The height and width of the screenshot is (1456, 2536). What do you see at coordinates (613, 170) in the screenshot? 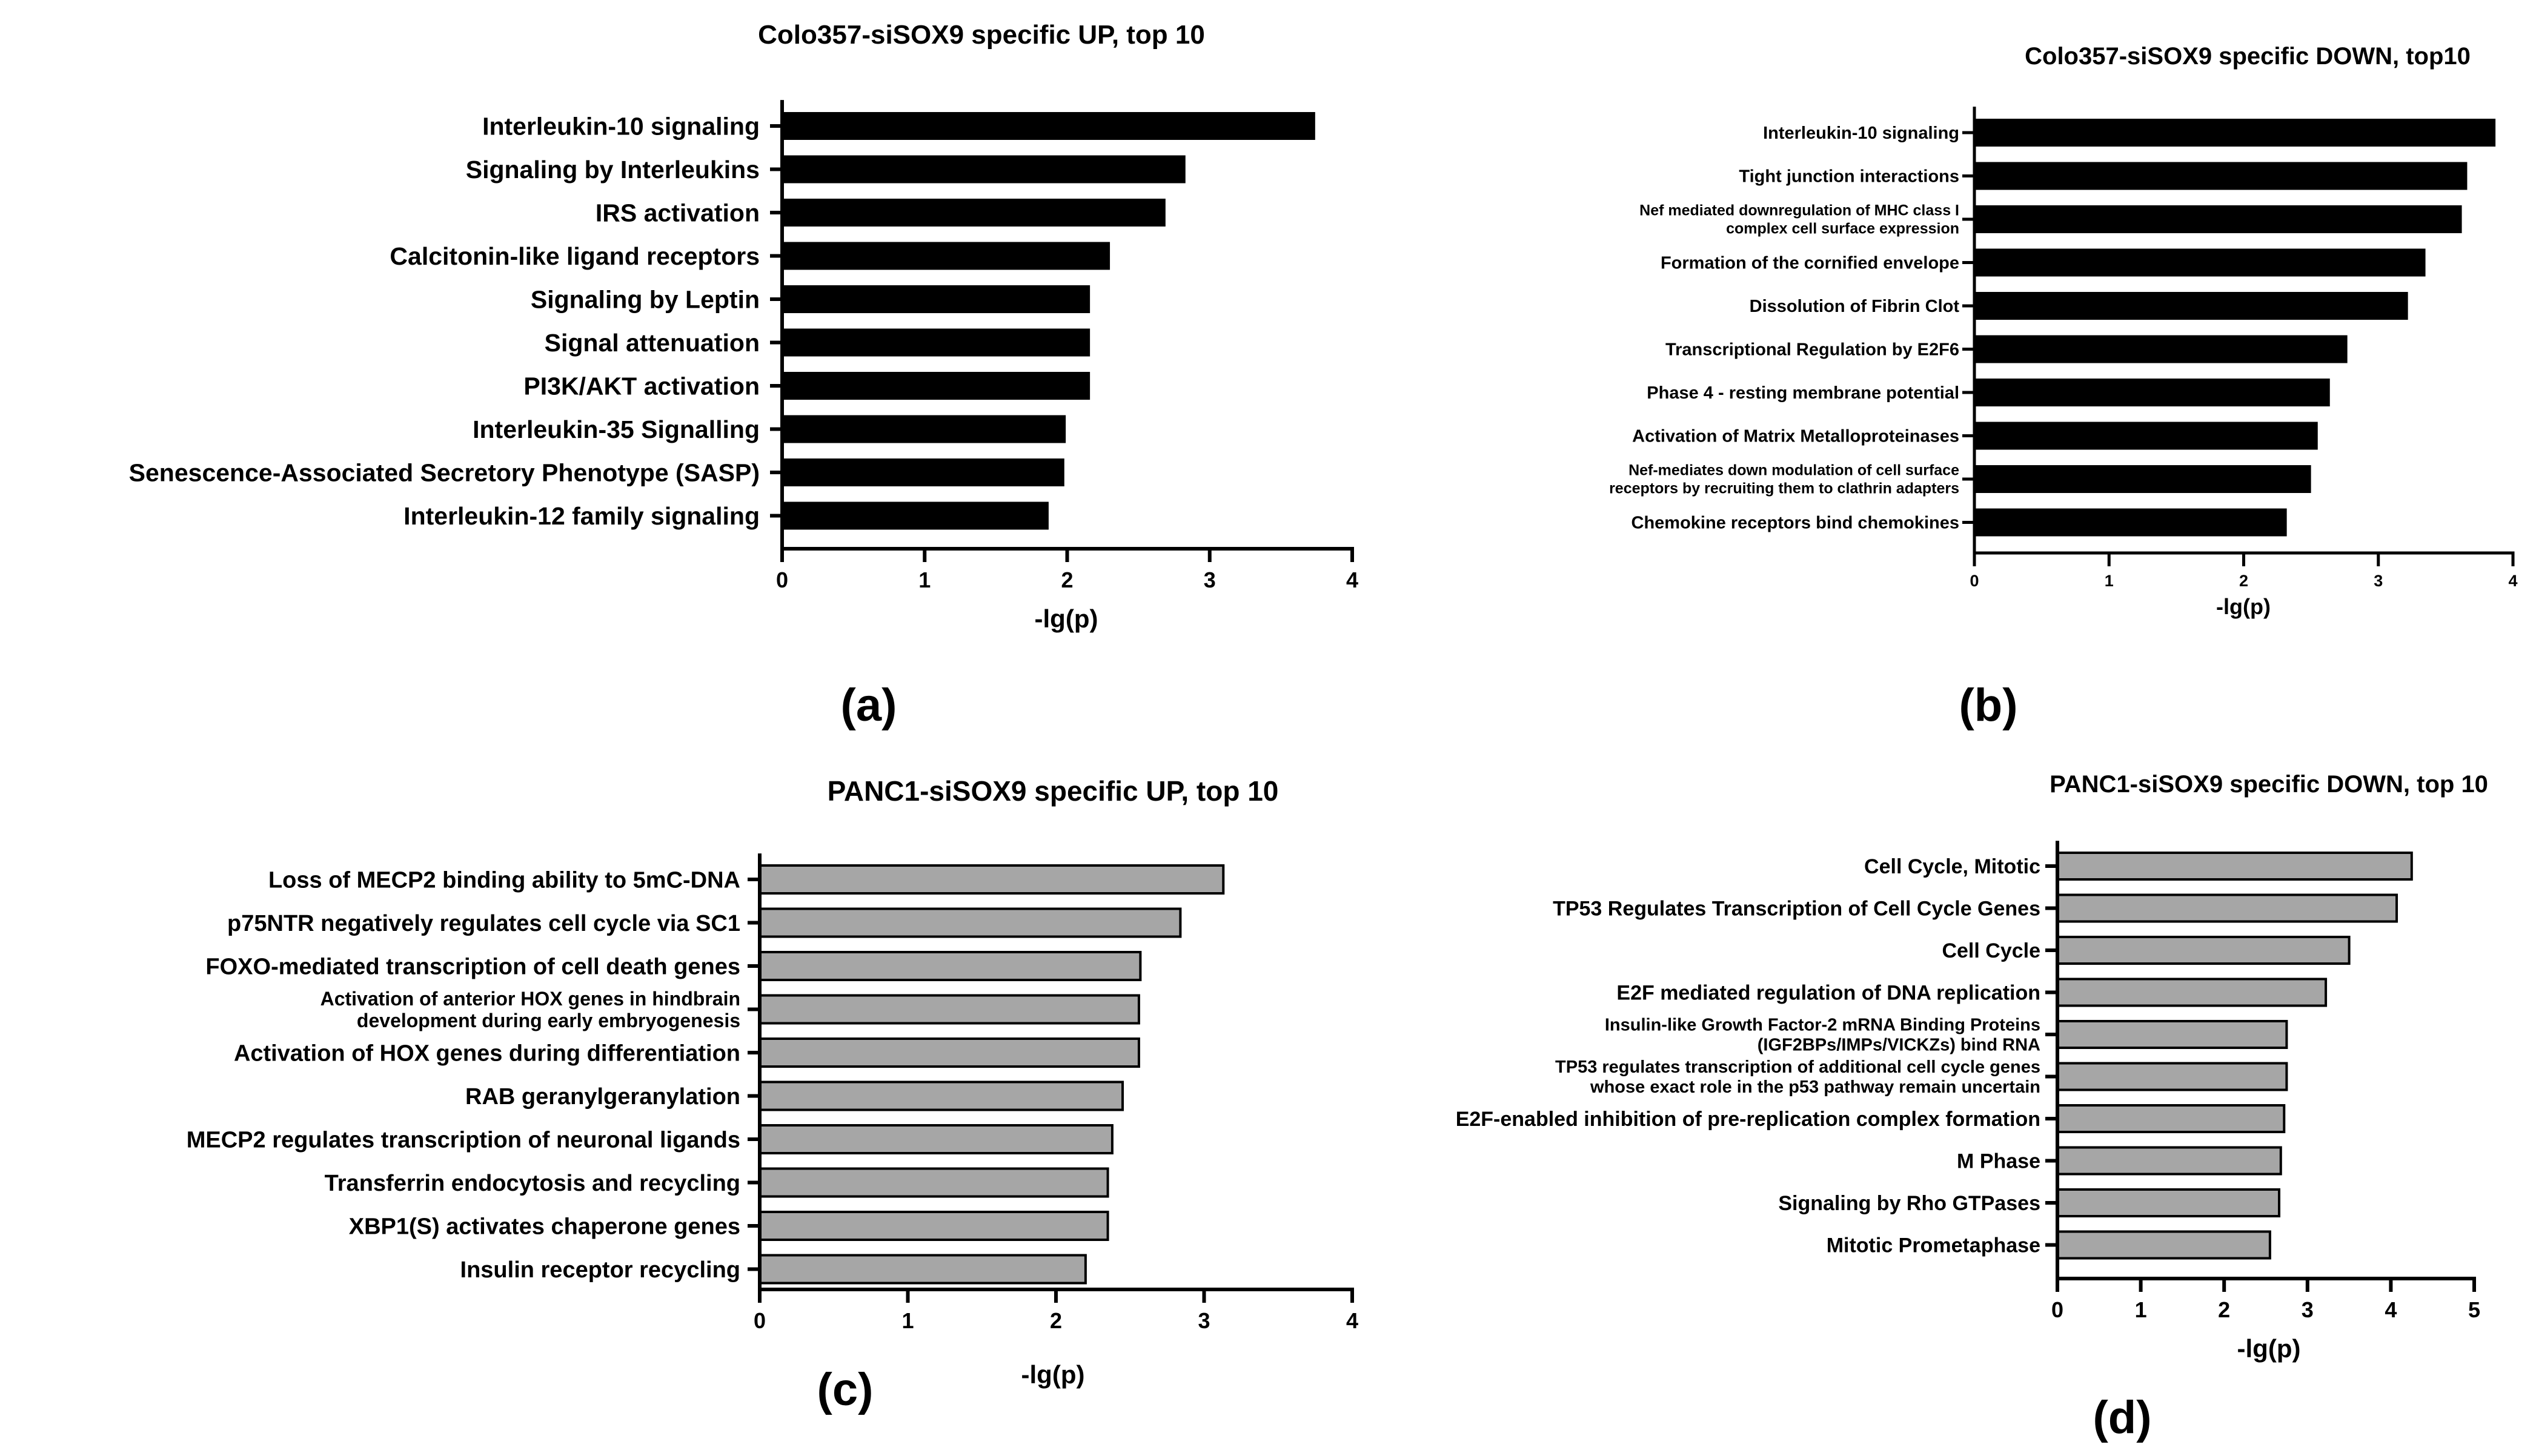
I see `category-label: Signaling by Interleukins` at bounding box center [613, 170].